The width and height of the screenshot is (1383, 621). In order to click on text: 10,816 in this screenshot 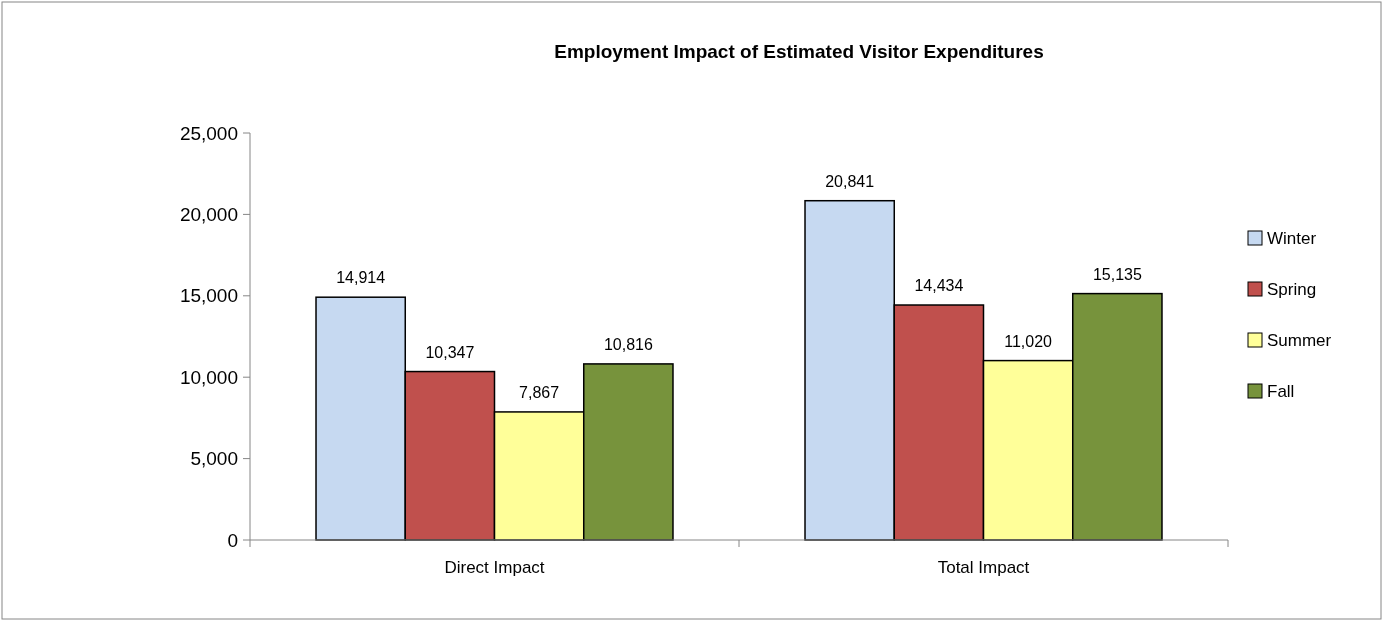, I will do `click(628, 344)`.